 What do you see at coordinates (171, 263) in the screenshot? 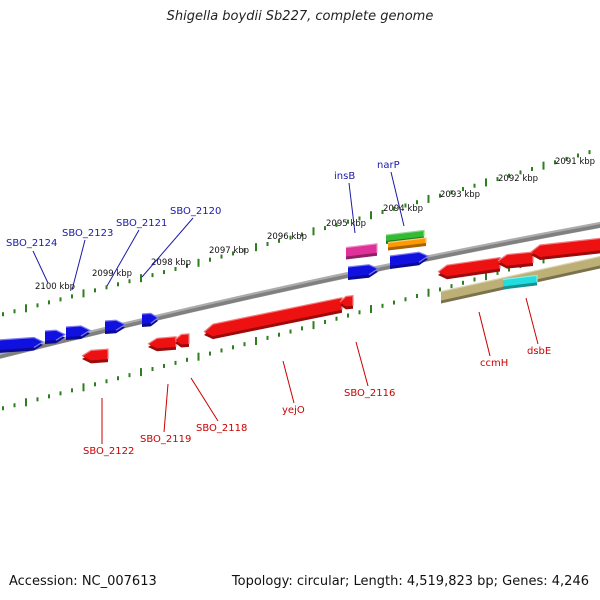
I see `kbp-label: 2098 kbp` at bounding box center [171, 263].